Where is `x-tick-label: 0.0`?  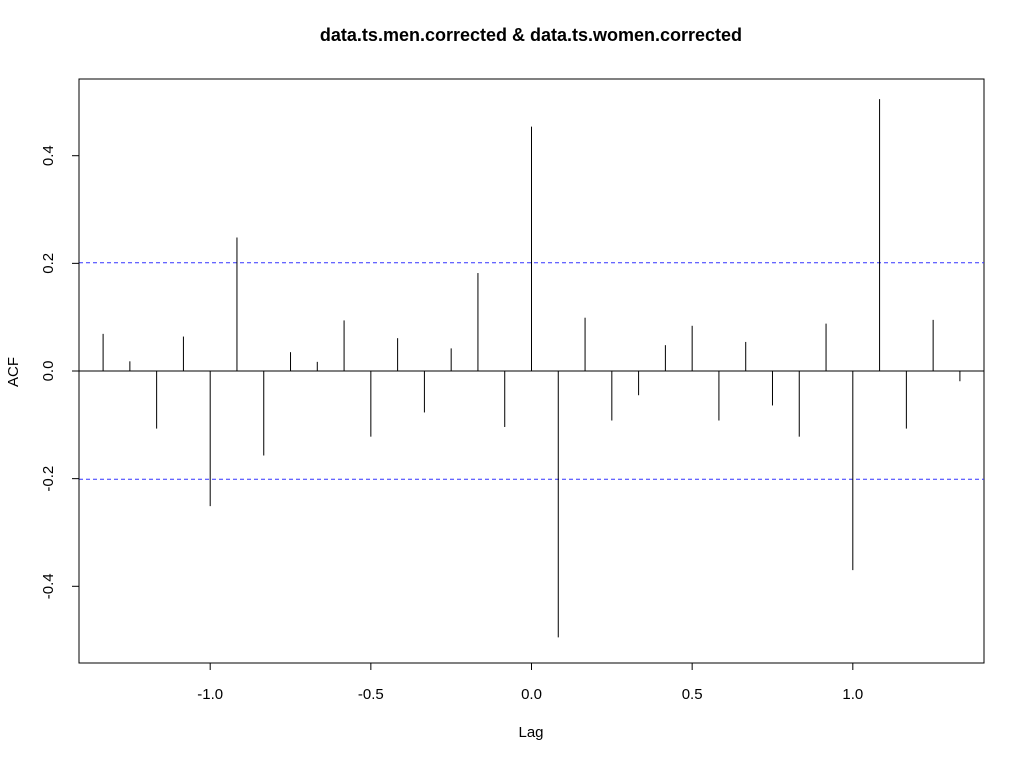
x-tick-label: 0.0 is located at coordinates (531, 694).